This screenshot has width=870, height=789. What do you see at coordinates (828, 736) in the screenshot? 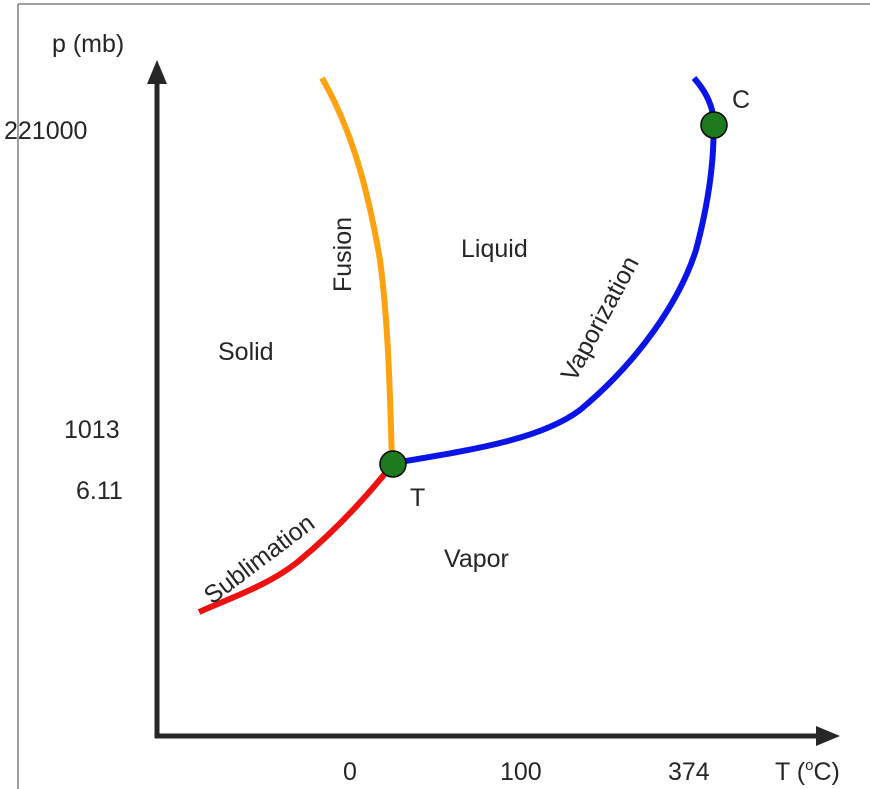
I see `x-axis-arrowhead` at bounding box center [828, 736].